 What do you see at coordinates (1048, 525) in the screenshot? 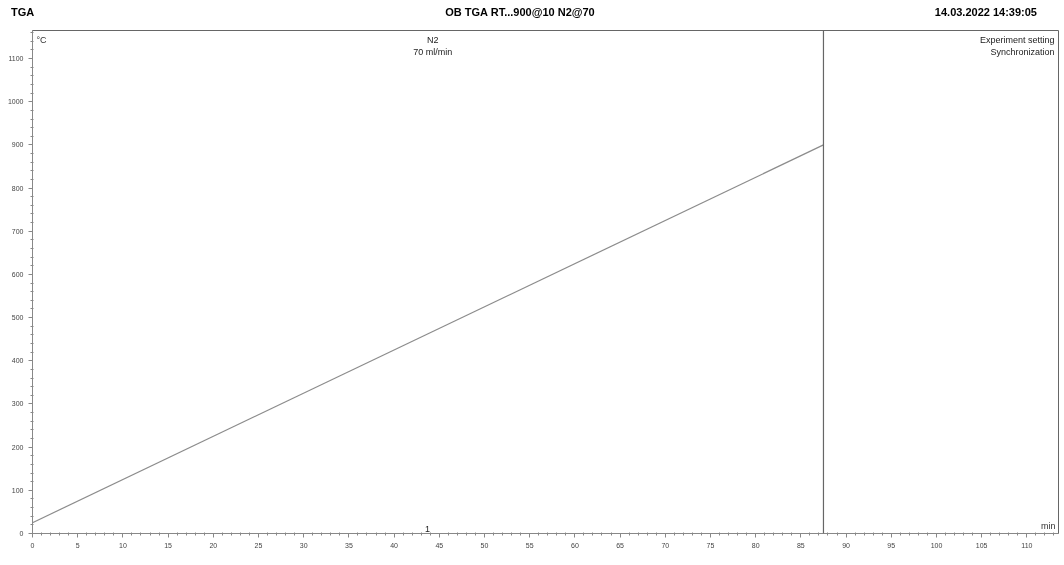
I see `x-axis-title: min` at bounding box center [1048, 525].